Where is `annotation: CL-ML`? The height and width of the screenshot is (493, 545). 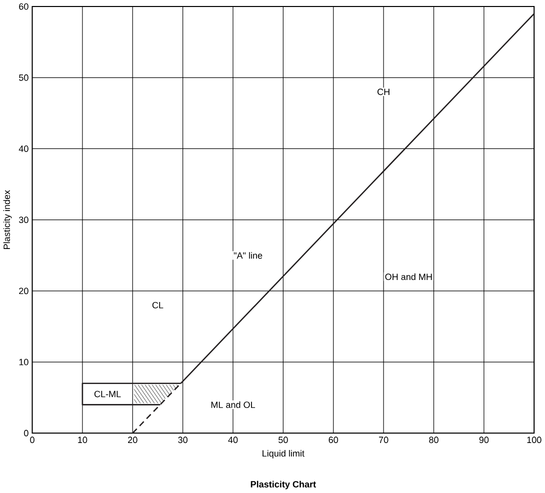
annotation: CL-ML is located at coordinates (107, 394).